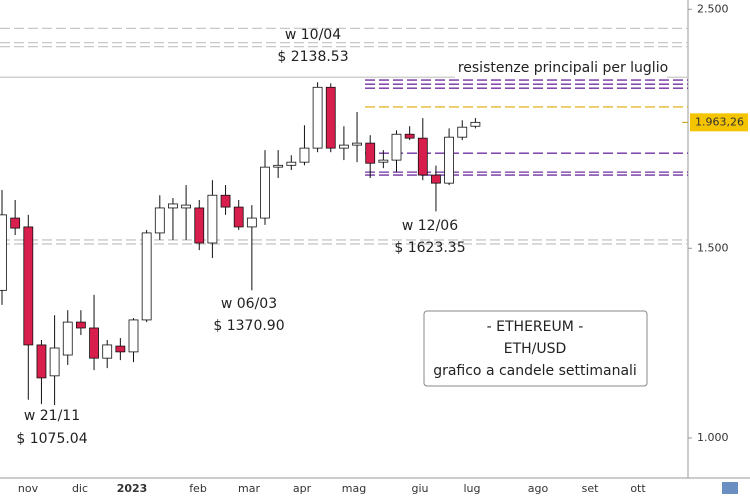  I want to click on x-tick-label: giu, so click(419, 488).